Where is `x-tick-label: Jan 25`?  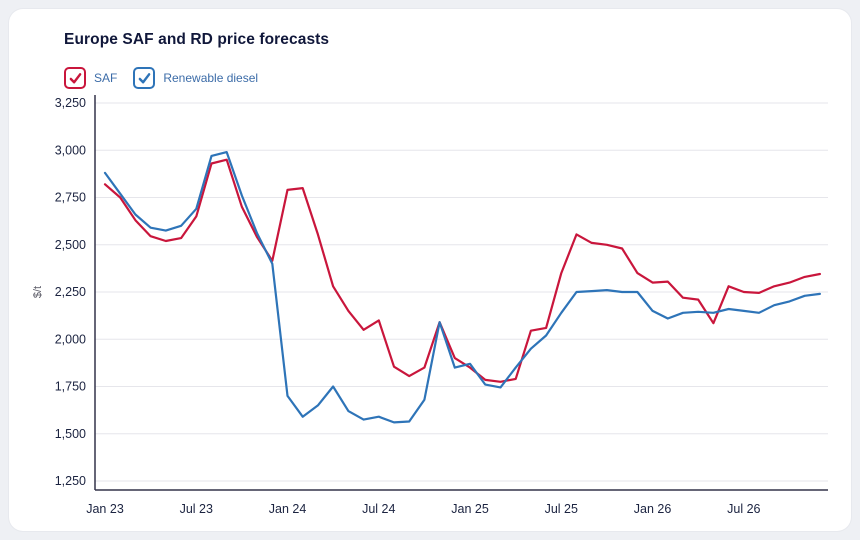
x-tick-label: Jan 25 is located at coordinates (470, 509).